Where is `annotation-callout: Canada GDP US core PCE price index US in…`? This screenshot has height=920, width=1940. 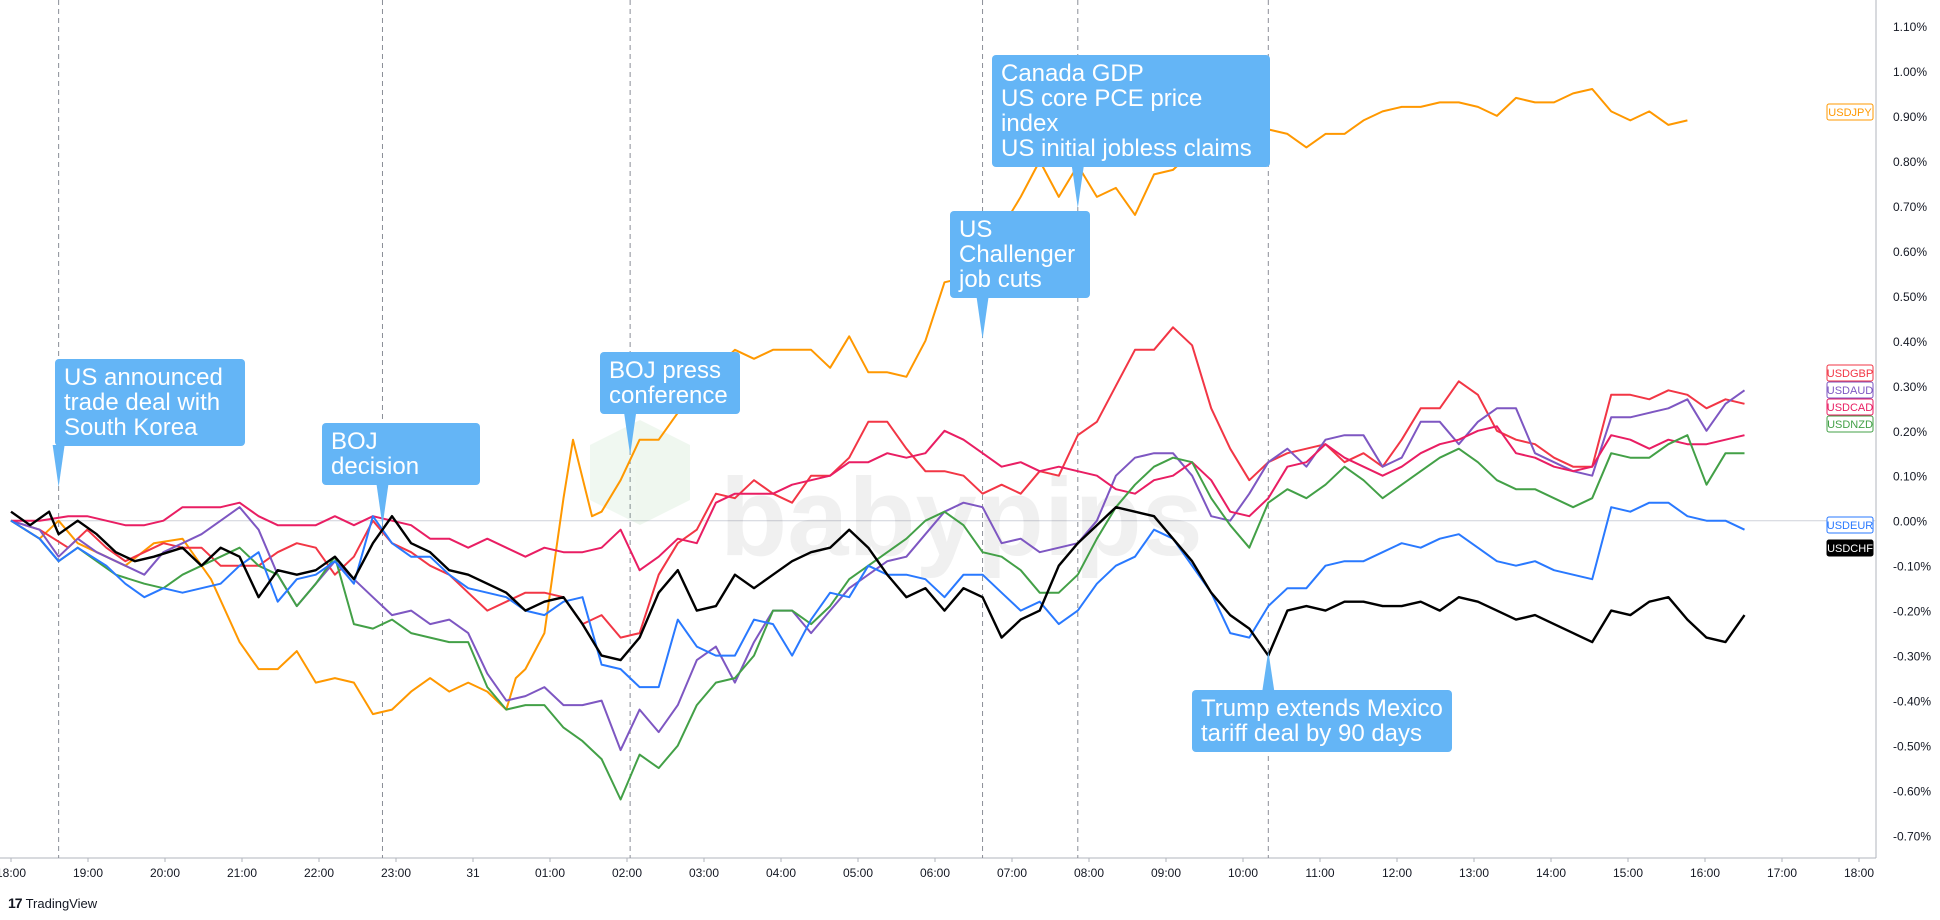
annotation-callout: Canada GDP US core PCE price index US in… is located at coordinates (1131, 111).